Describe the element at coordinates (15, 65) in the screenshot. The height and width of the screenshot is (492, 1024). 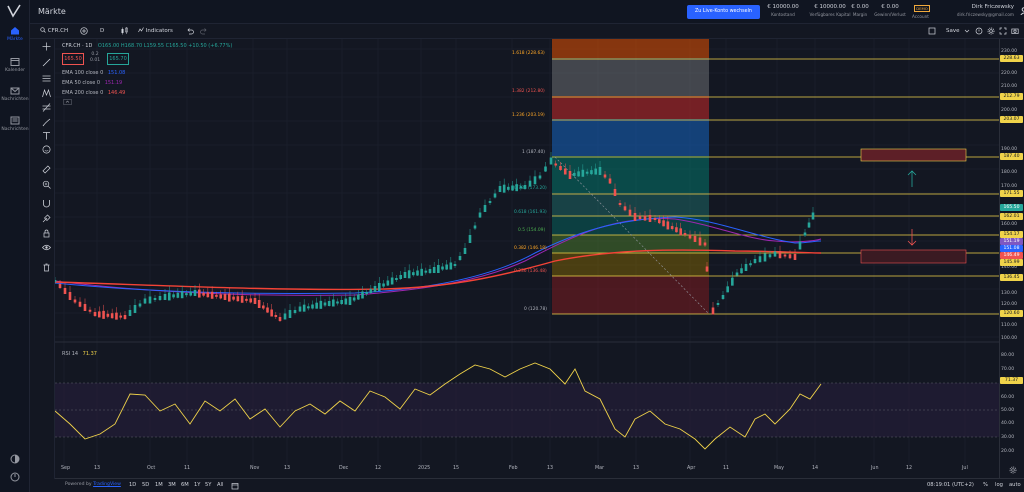
I see `sidebar-item-calendar: Kalender` at that location.